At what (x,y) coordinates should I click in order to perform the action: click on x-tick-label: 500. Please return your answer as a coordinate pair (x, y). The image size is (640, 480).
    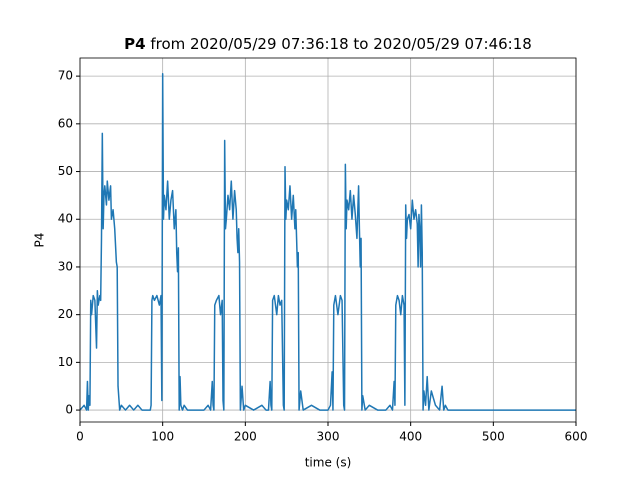
    Looking at the image, I should click on (493, 437).